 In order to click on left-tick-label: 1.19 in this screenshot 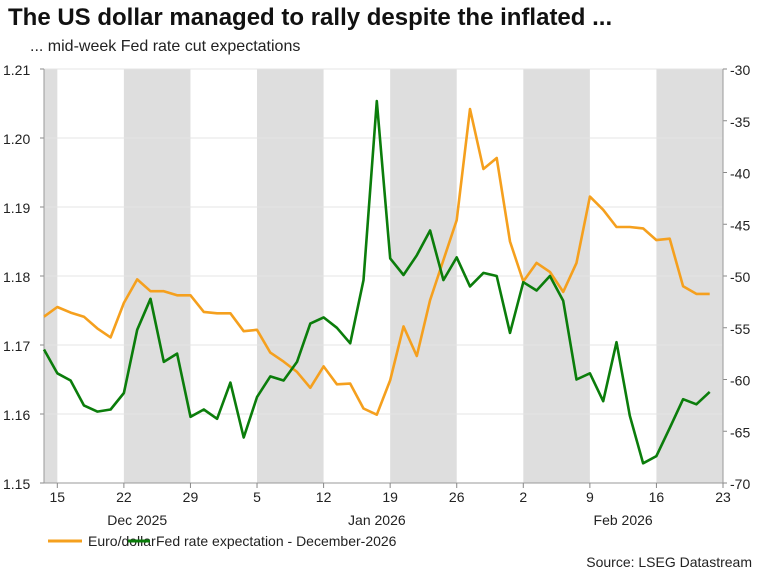, I will do `click(16, 208)`.